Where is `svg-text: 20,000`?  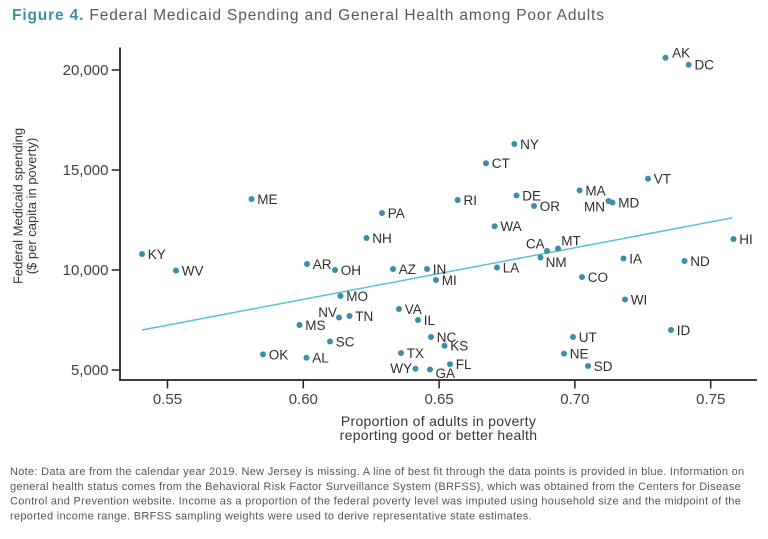 svg-text: 20,000 is located at coordinates (86, 70).